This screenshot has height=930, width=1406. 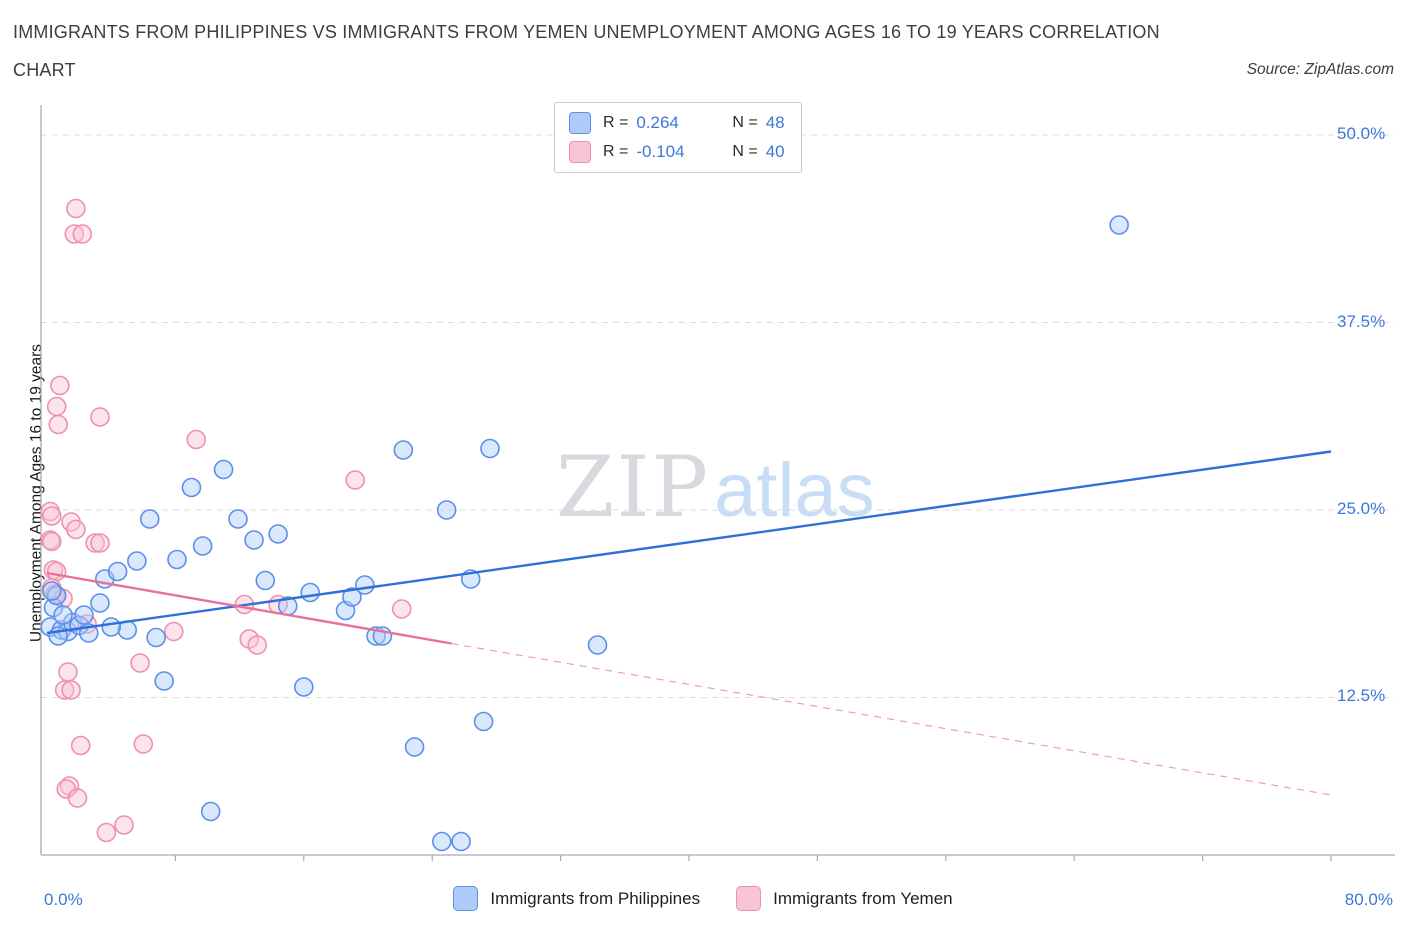 What do you see at coordinates (1368, 899) in the screenshot?
I see `x-axis-max-label: 80.0%` at bounding box center [1368, 899].